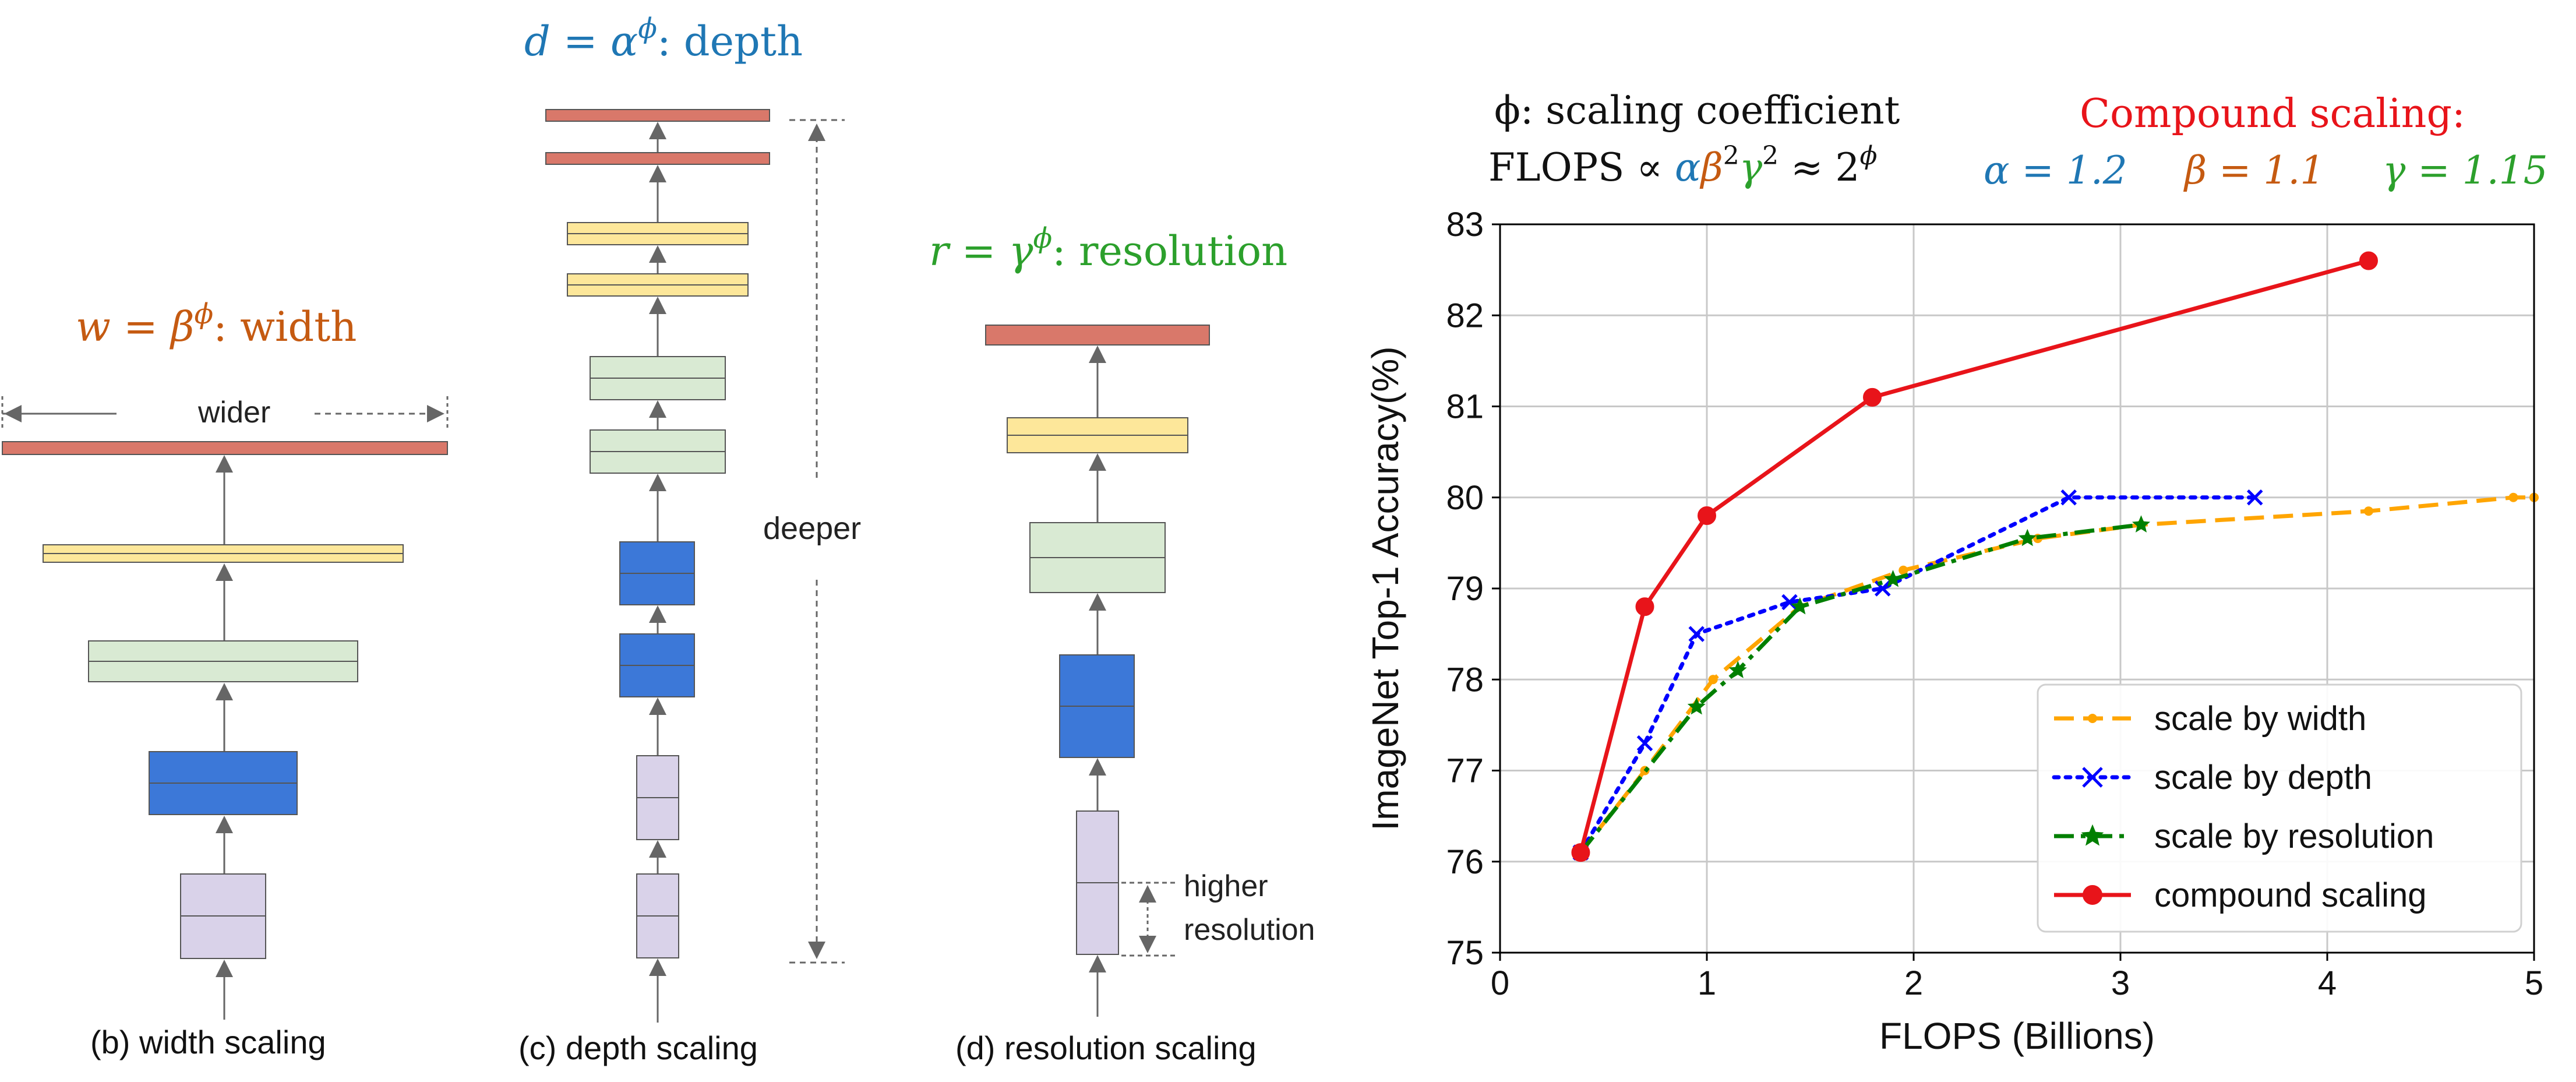  I want to click on y-axis-label: ImageNet Top-1 Accuracy(%), so click(1385, 588).